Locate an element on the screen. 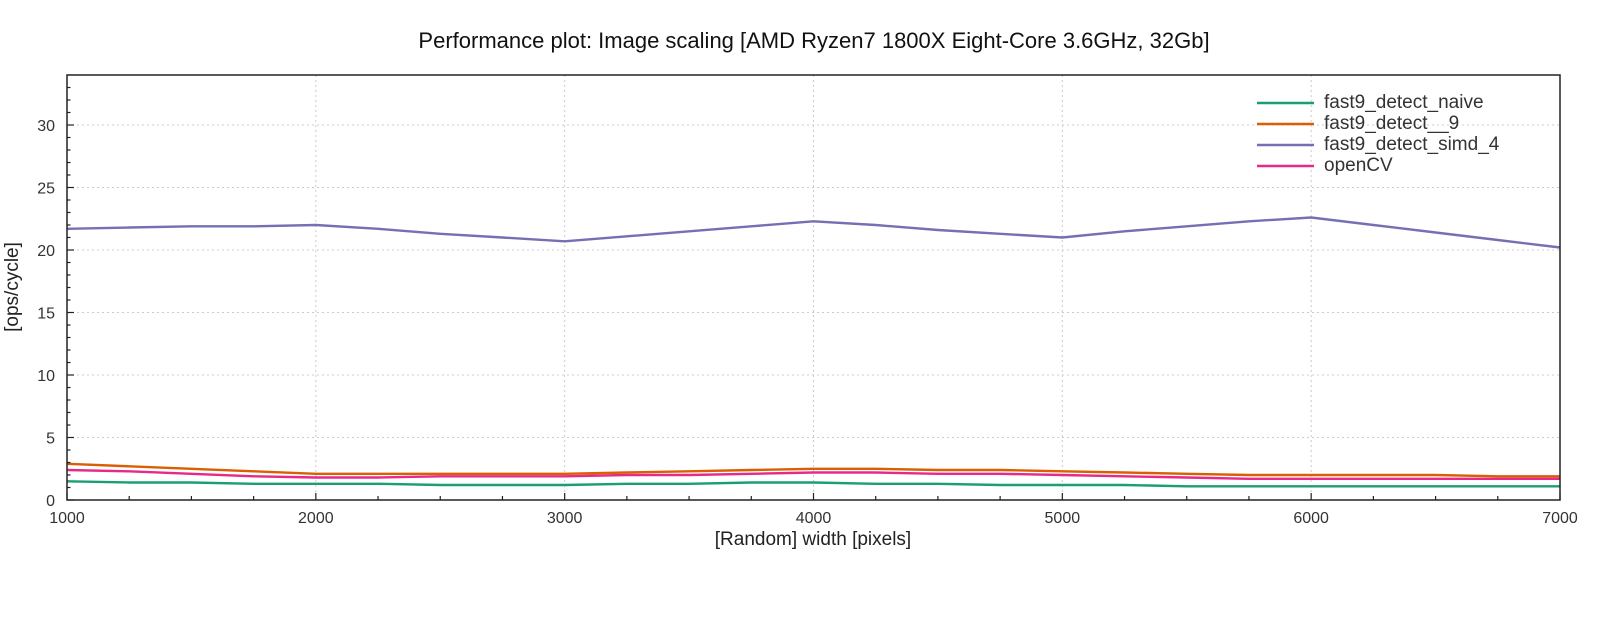 The image size is (1600, 620). series-line-opencv is located at coordinates (813, 474).